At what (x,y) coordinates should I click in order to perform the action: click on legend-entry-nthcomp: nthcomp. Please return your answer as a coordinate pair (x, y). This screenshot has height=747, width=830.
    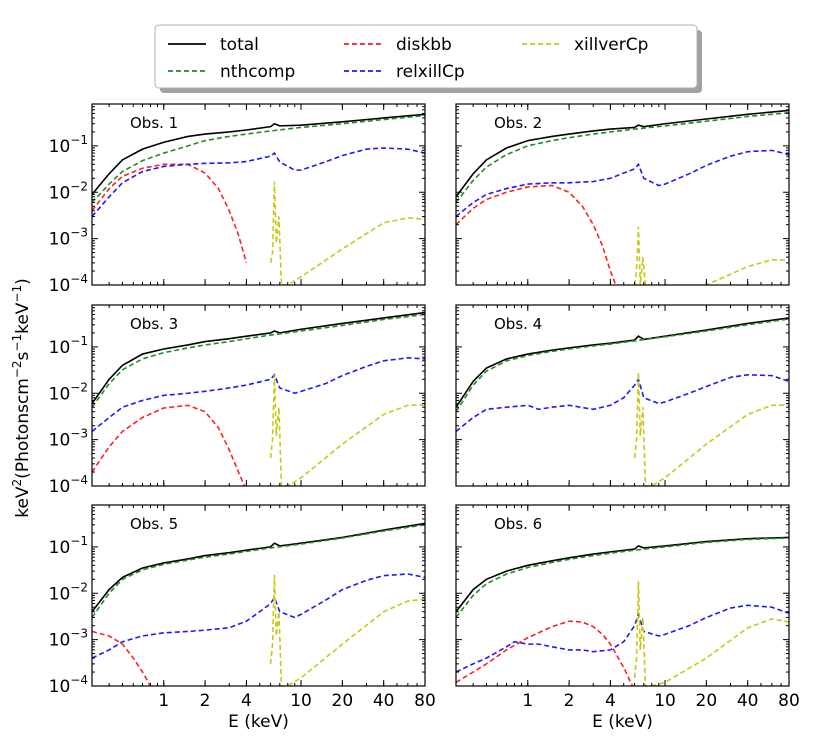
    Looking at the image, I should click on (231, 72).